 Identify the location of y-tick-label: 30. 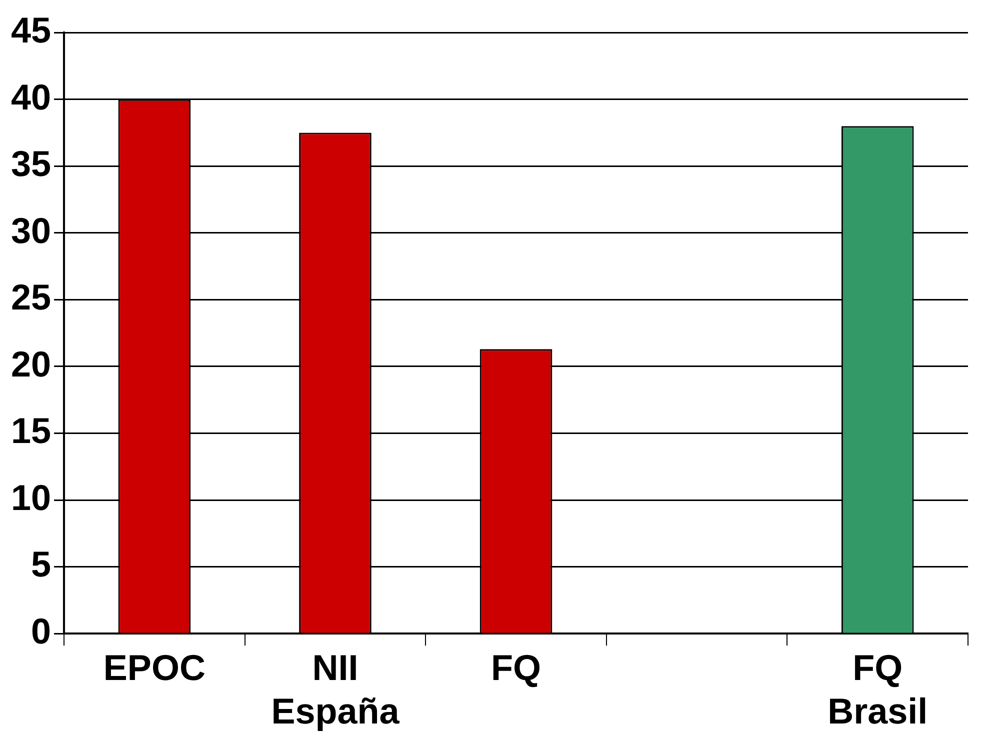
(31, 230).